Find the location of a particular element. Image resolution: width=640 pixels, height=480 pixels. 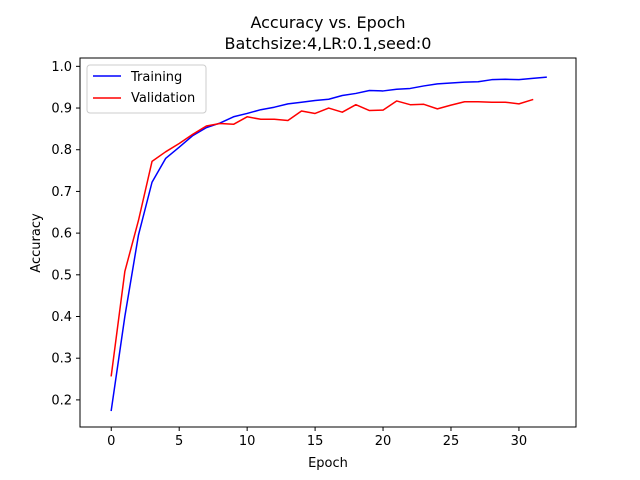

legend-training-label: Training is located at coordinates (156, 77).